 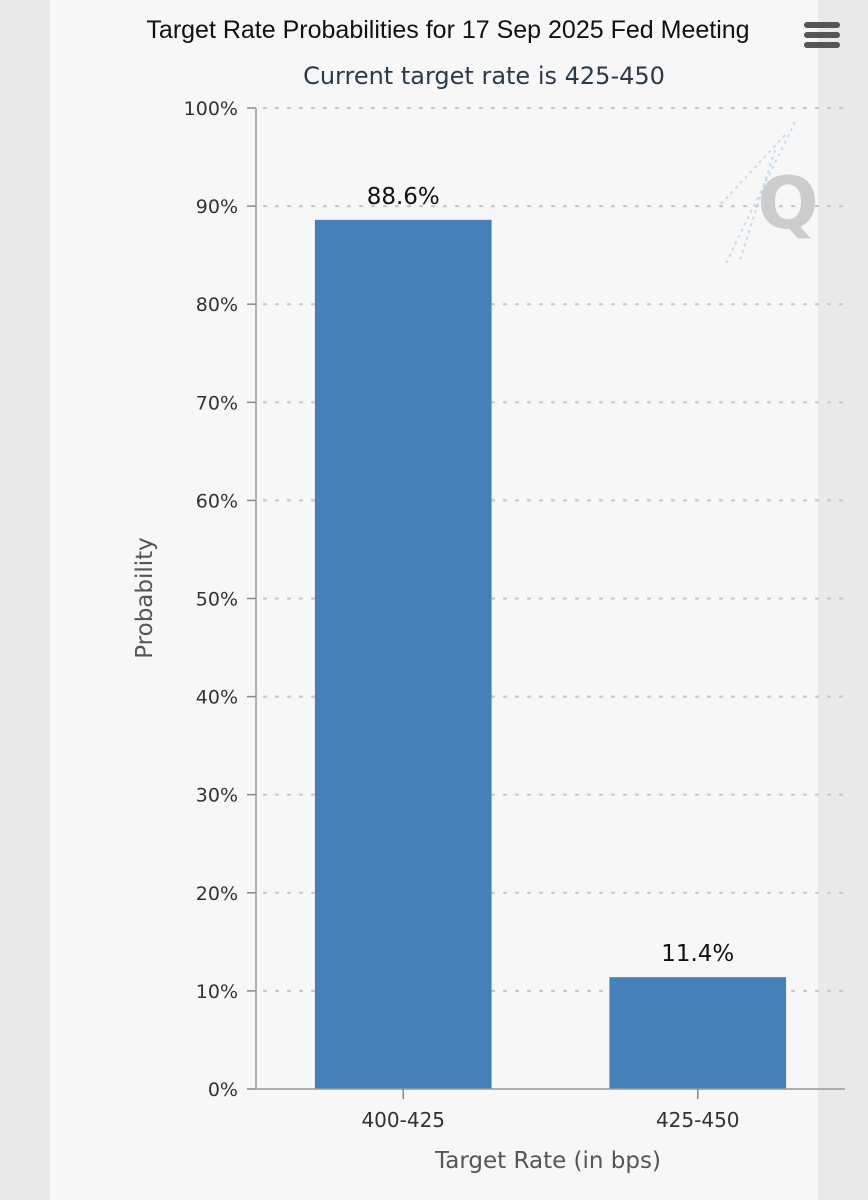 I want to click on y-tick-label: 40%, so click(x=217, y=698).